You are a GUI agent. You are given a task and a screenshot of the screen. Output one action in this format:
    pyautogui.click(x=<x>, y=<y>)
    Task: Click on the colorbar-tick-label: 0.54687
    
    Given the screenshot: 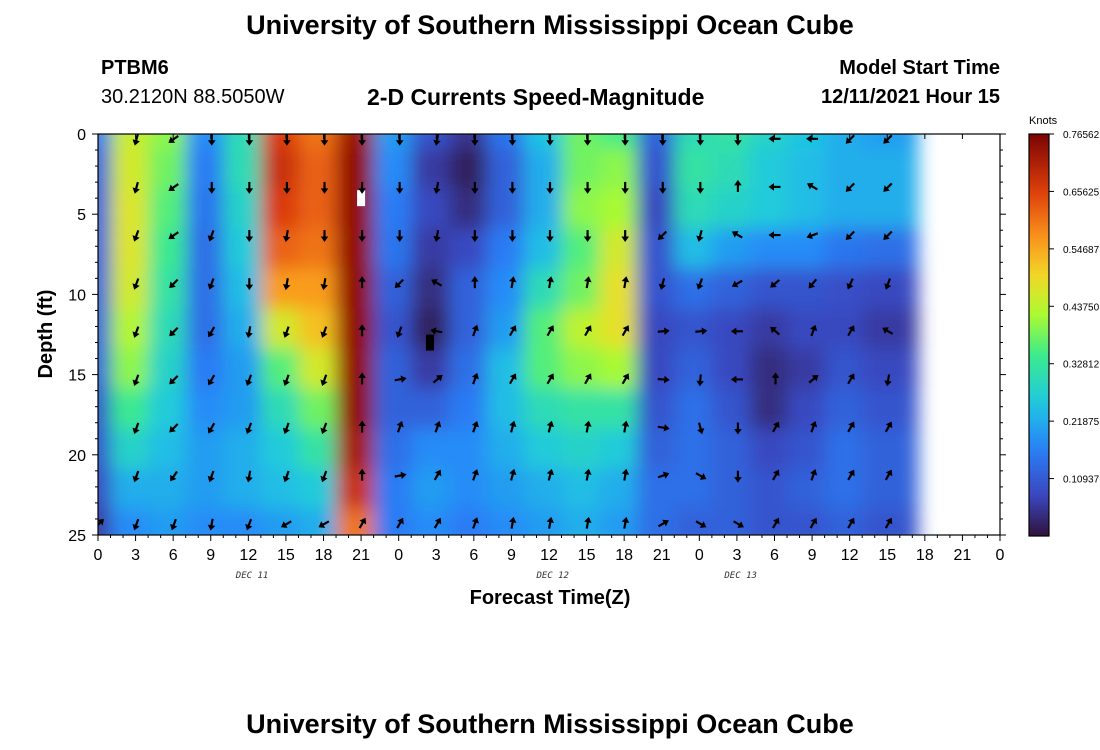 What is the action you would take?
    pyautogui.click(x=1081, y=250)
    